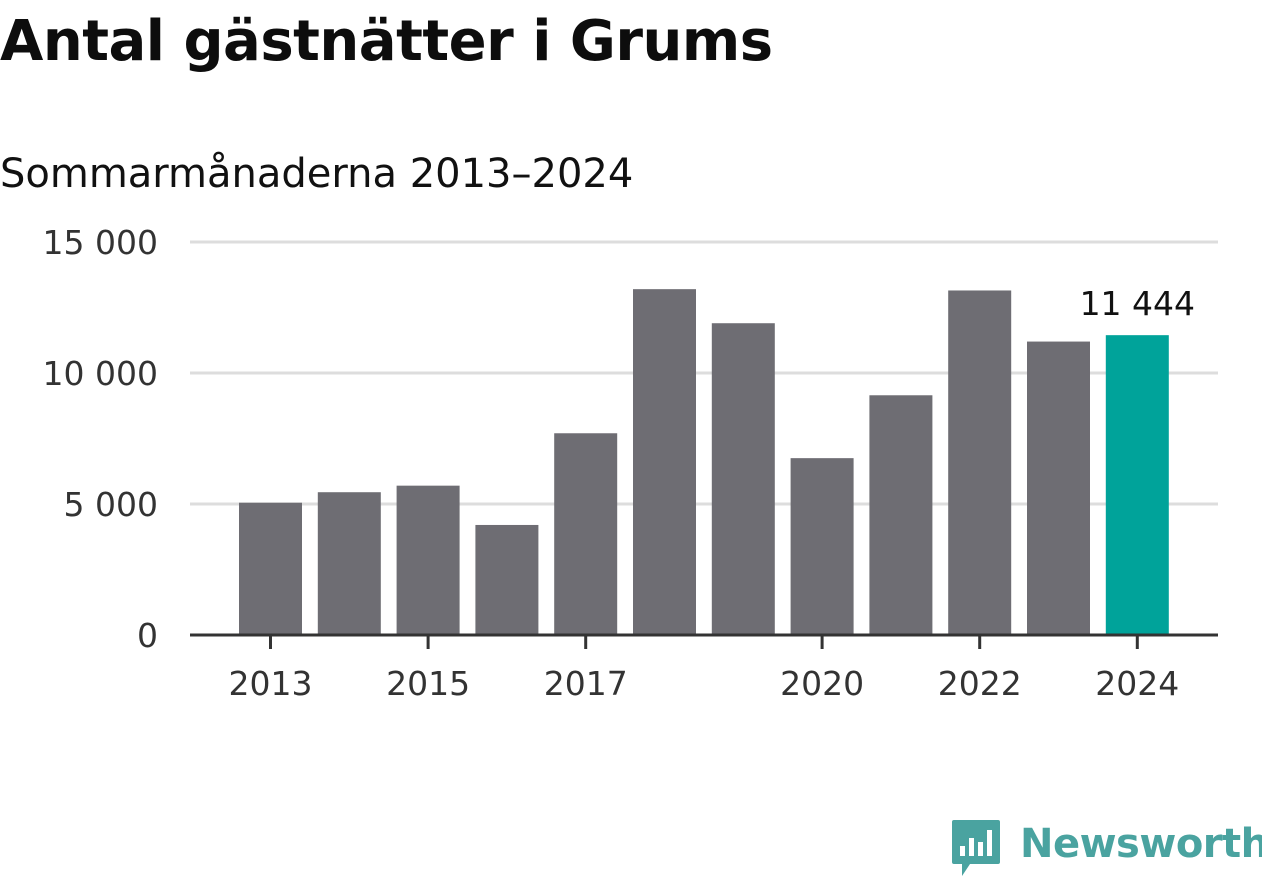 This screenshot has width=1262, height=880. Describe the element at coordinates (980, 462) in the screenshot. I see `bar-2022` at that location.